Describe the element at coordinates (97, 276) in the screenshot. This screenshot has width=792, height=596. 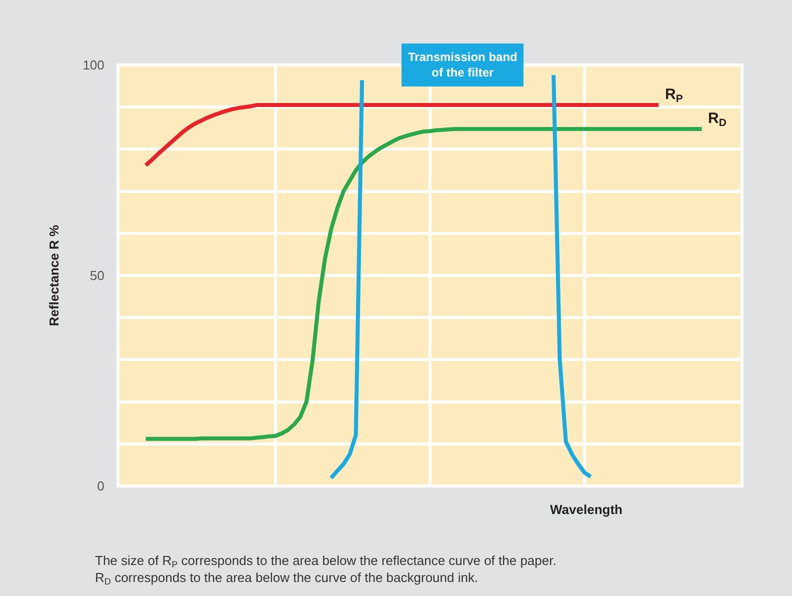
I see `y-tick-label: 50` at that location.